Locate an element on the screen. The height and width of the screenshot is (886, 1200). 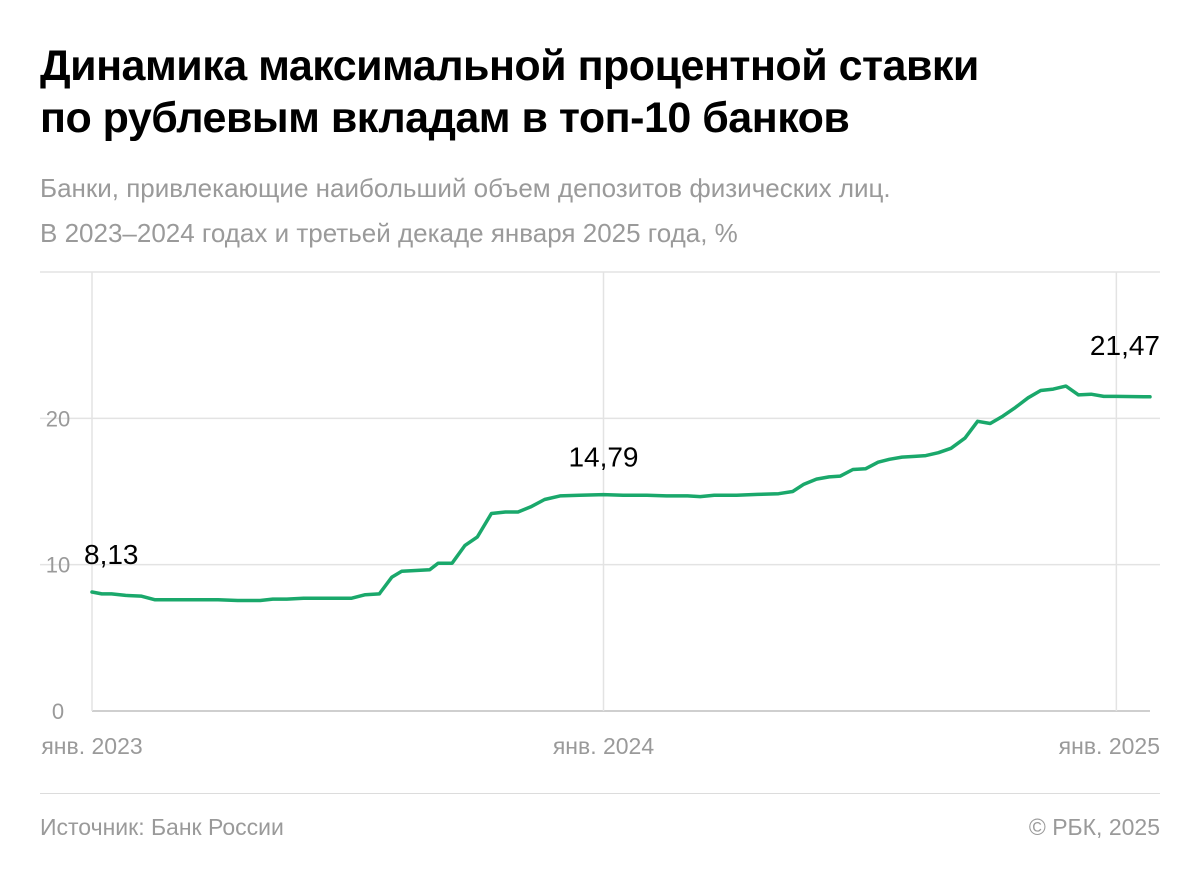
source-note: Источник: Банк России is located at coordinates (162, 827).